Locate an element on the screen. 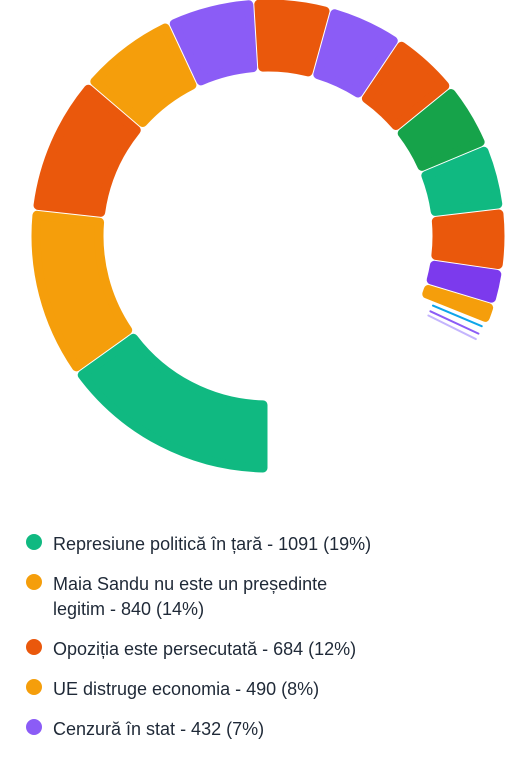 Image resolution: width=530 pixels, height=768 pixels. legend-item: Opoziția este persecutată - 684 (12%) is located at coordinates (266, 649).